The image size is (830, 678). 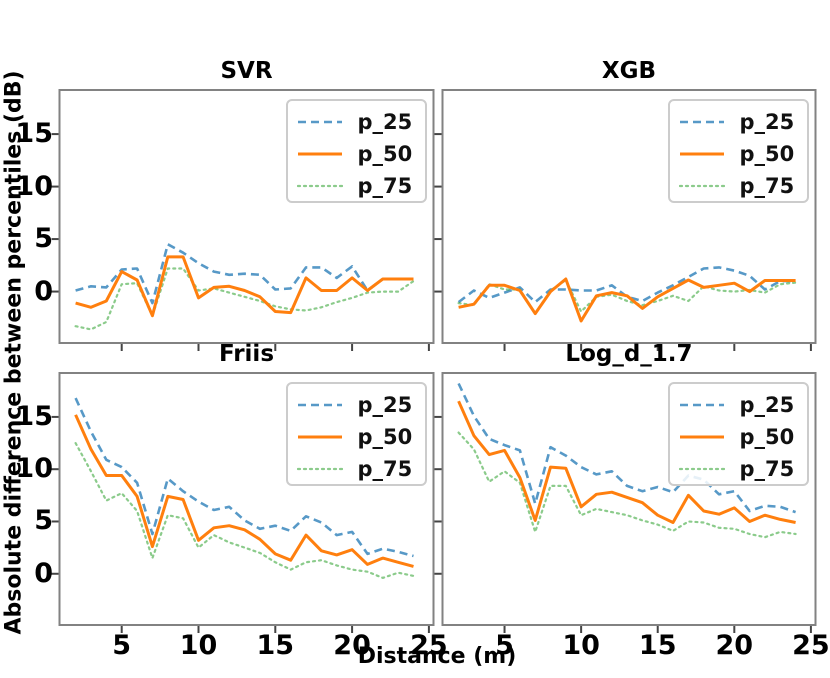 I want to click on x-tick-label-friis-5: 5, so click(x=122, y=645).